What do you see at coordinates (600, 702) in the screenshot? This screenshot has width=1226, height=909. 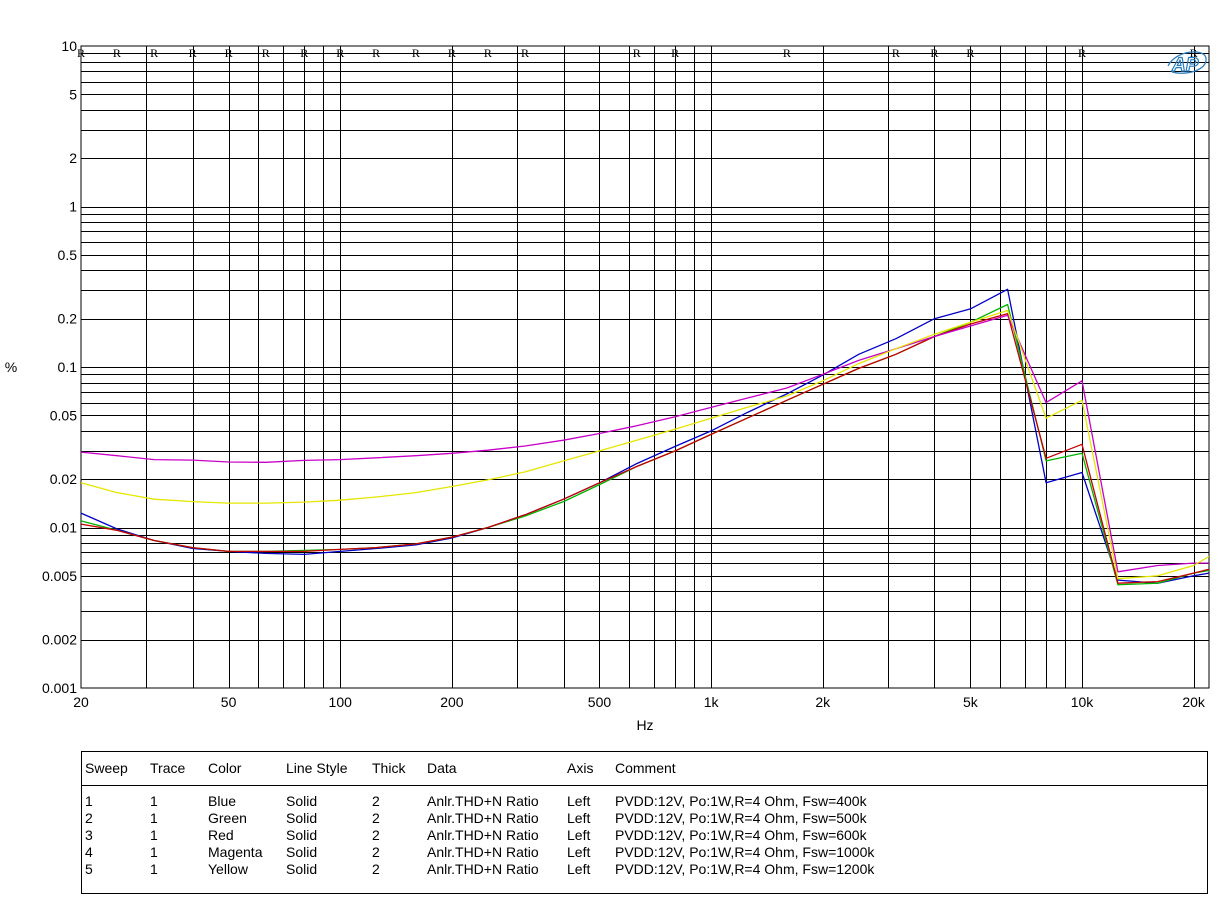 I see `x-tick-label: 500` at bounding box center [600, 702].